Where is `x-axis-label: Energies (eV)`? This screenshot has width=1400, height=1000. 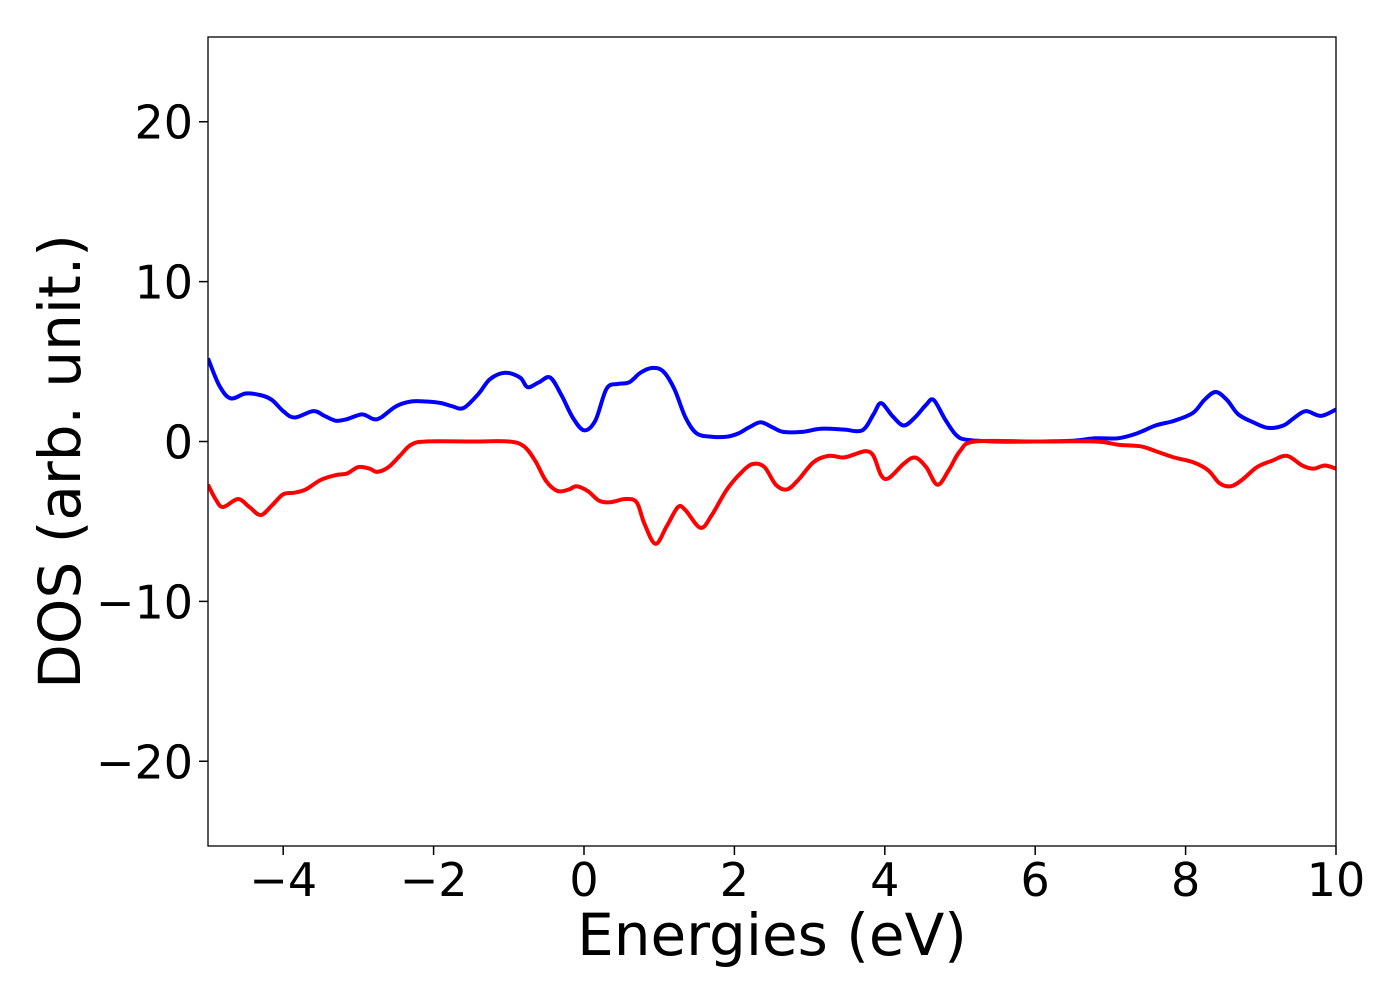
x-axis-label: Energies (eV) is located at coordinates (772, 935).